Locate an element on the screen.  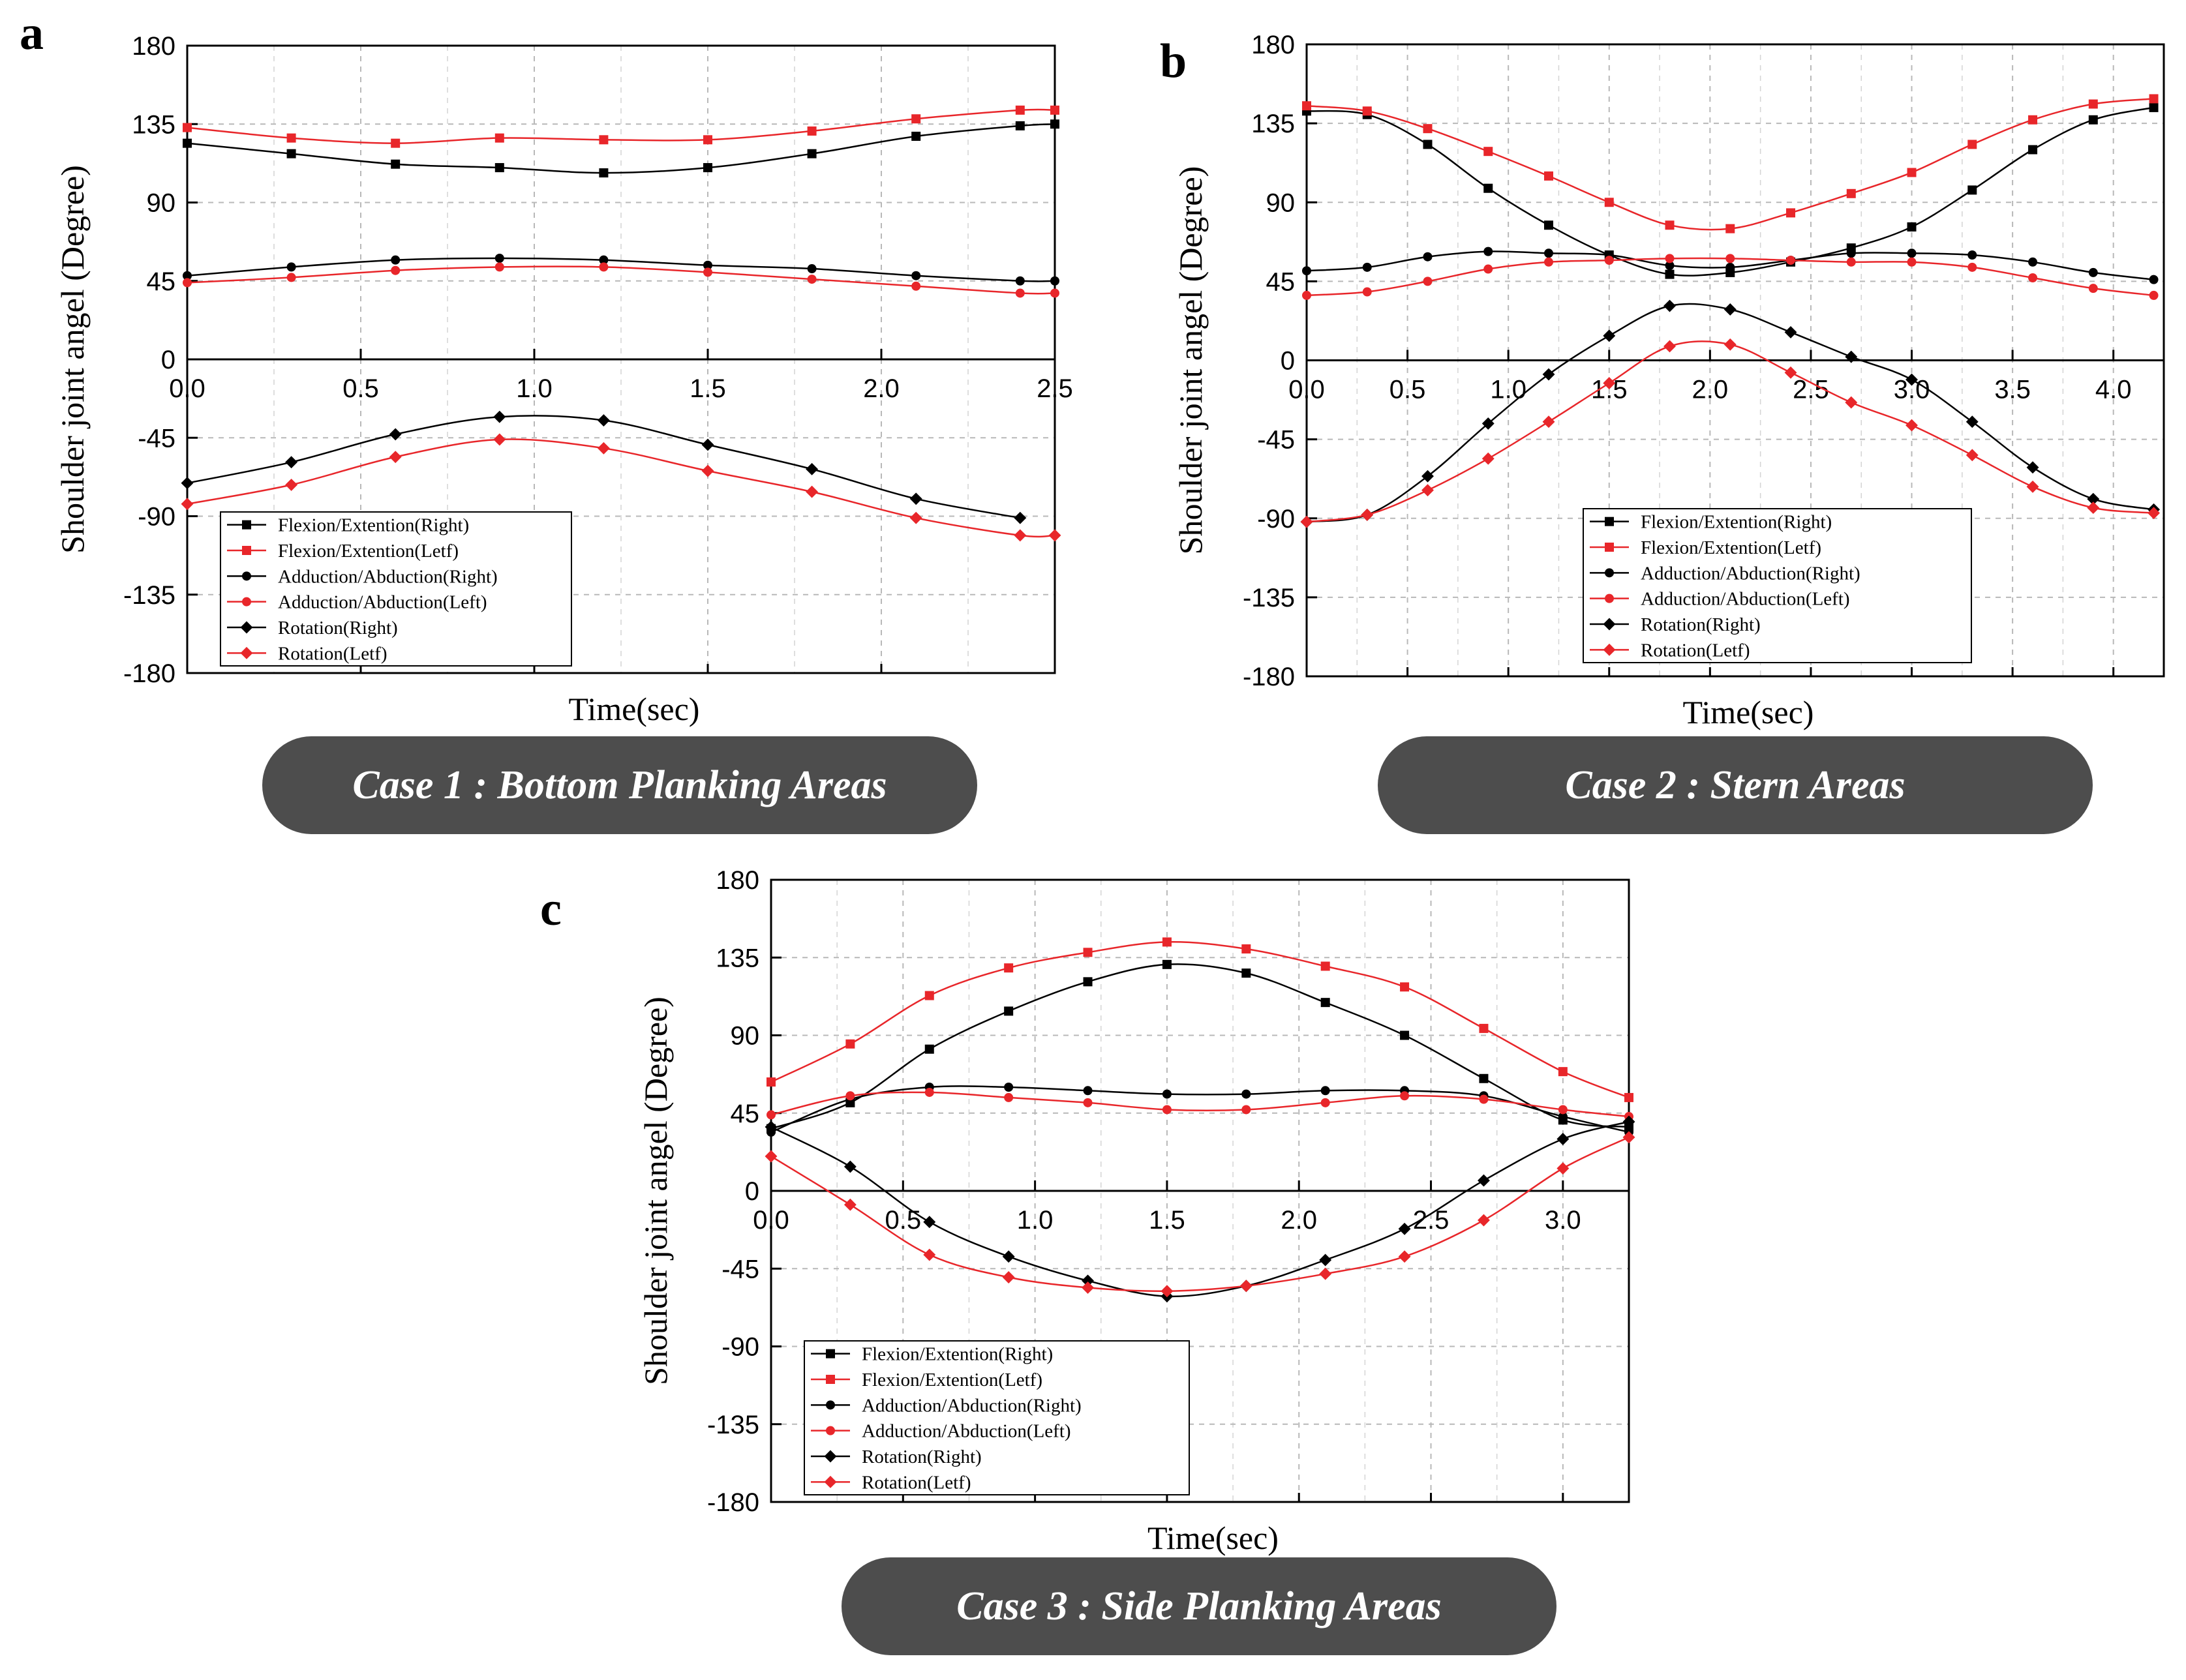
y-tick-label: 180 is located at coordinates (1273, 45).